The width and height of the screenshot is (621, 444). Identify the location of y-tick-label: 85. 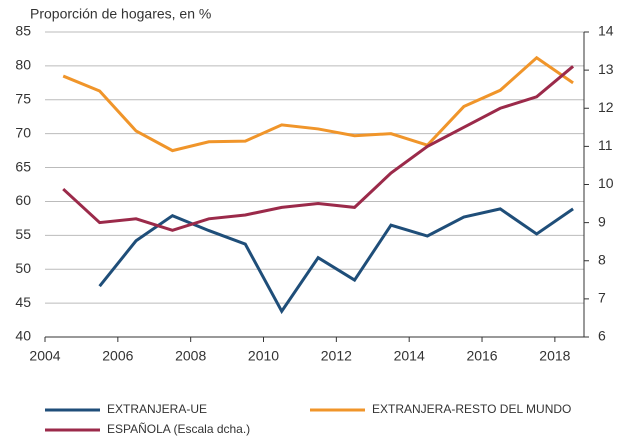
(23, 31).